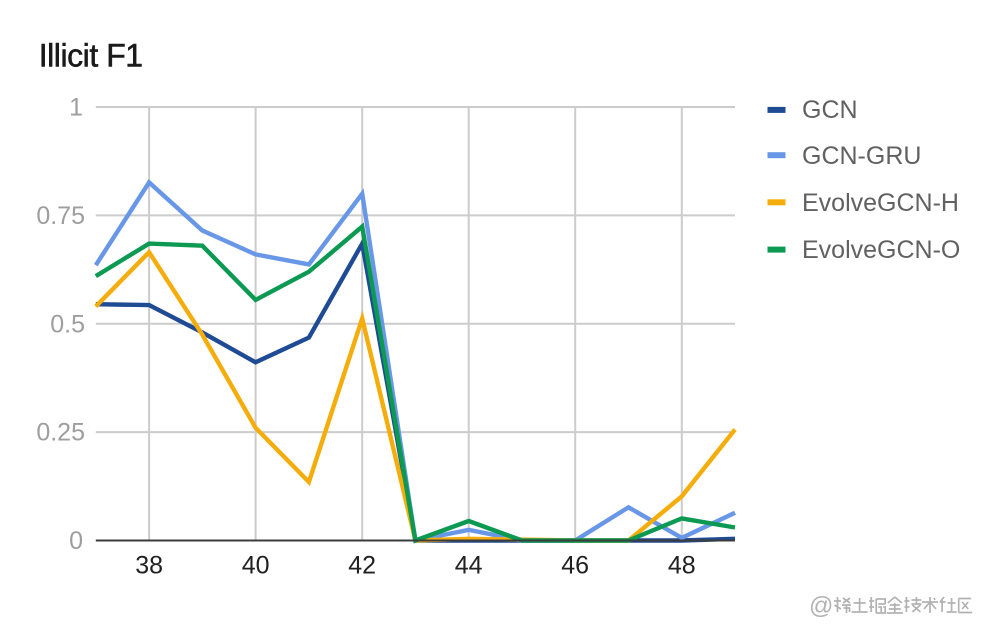 The height and width of the screenshot is (641, 992). Describe the element at coordinates (362, 566) in the screenshot. I see `svg-text: 42` at that location.